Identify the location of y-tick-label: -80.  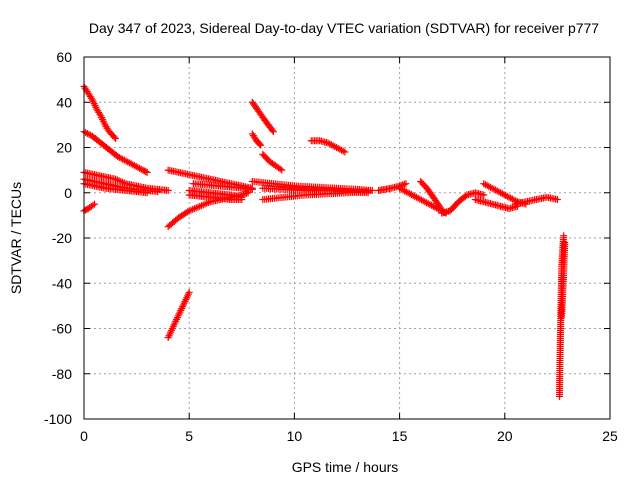
(62, 374).